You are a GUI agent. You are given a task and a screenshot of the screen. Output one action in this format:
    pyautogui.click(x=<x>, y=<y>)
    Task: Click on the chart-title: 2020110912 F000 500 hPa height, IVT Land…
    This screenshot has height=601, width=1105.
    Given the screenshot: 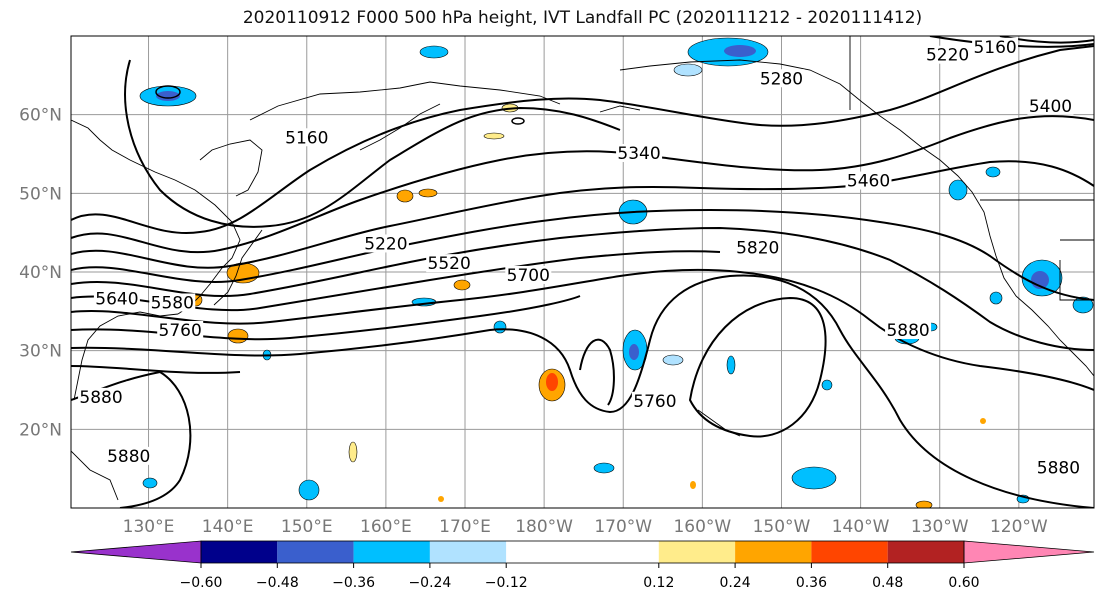 What is the action you would take?
    pyautogui.click(x=582, y=18)
    